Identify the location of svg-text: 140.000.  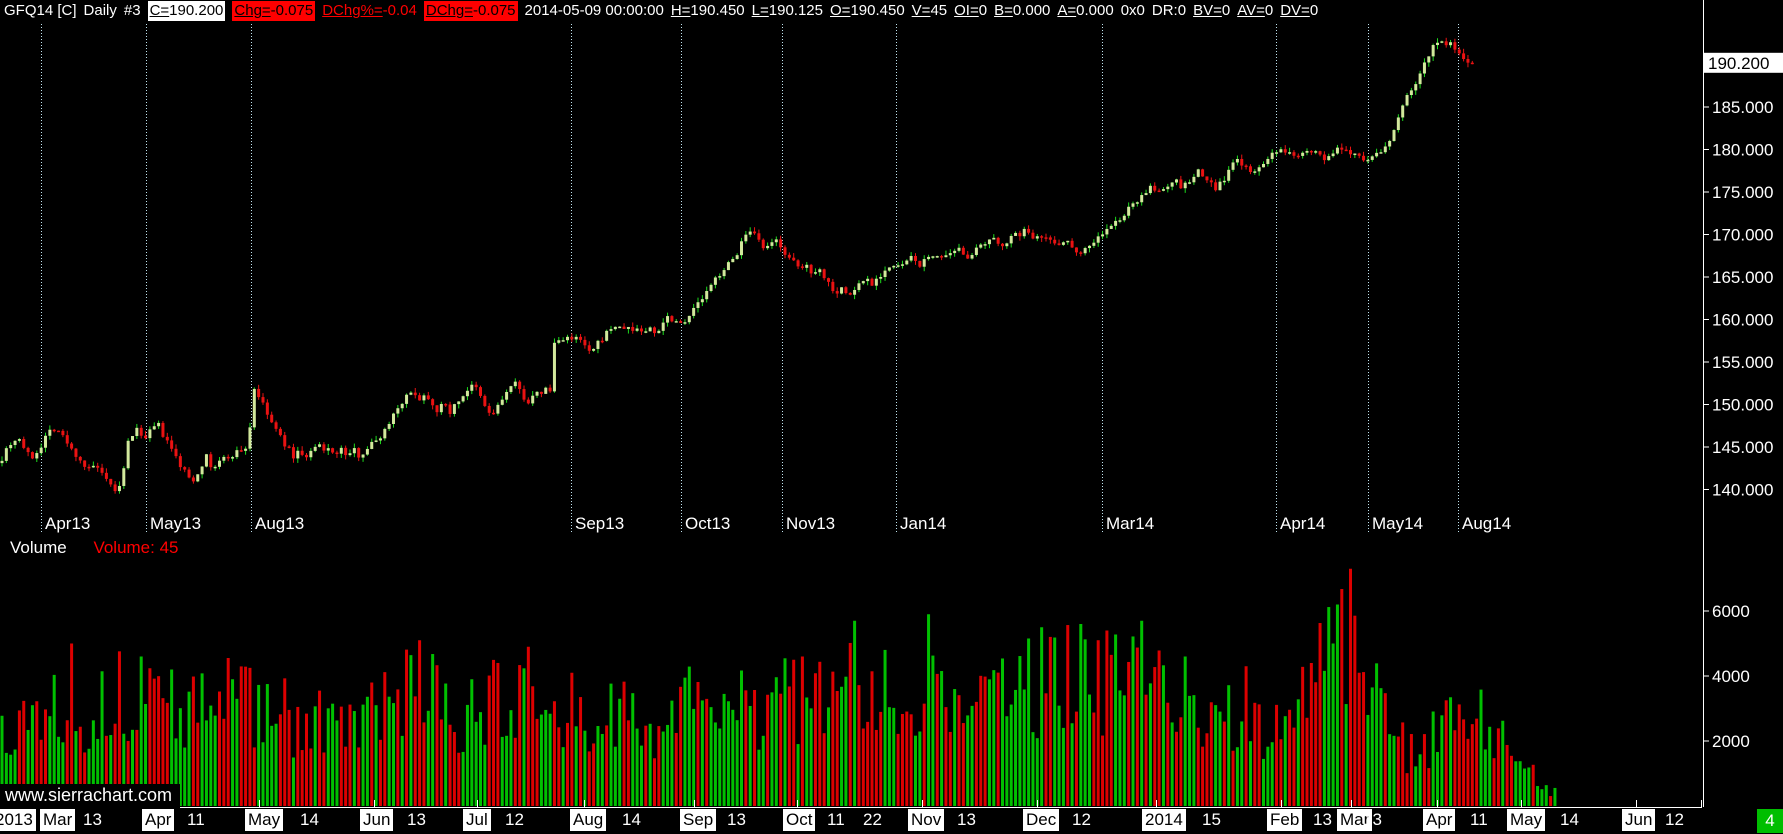
(1742, 490).